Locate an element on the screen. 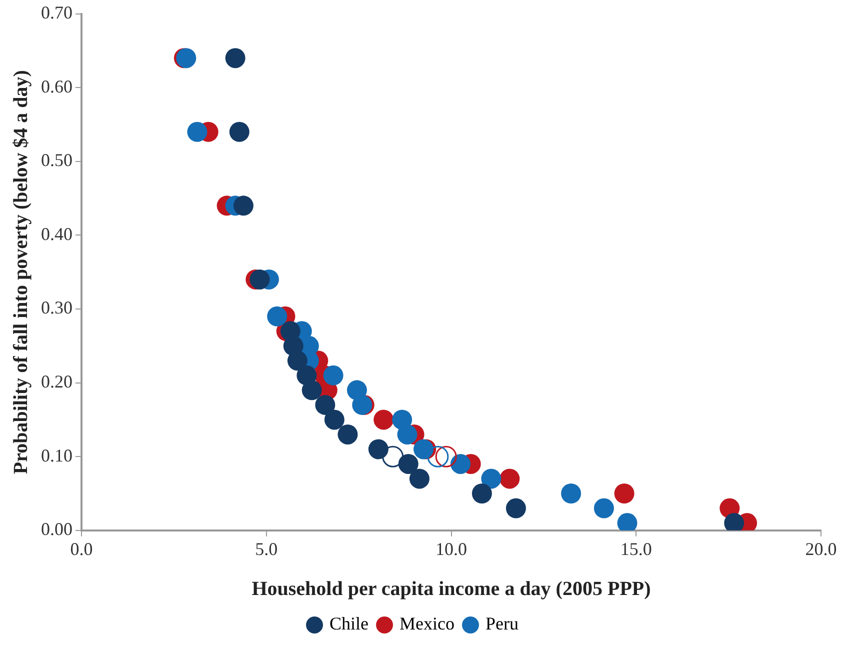  y-tick-label: 0.70 is located at coordinates (56, 12).